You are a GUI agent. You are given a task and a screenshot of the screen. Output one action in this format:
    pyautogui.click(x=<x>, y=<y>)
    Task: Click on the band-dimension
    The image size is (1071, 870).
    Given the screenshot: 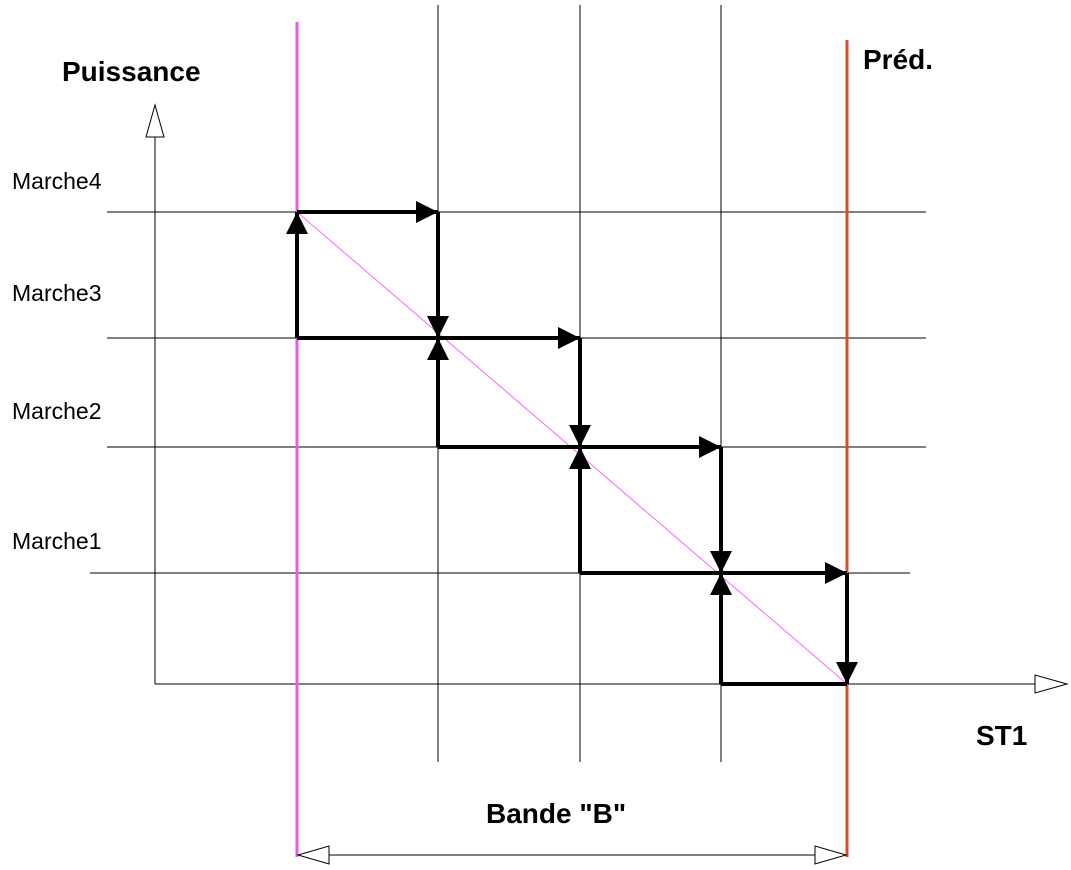 What is the action you would take?
    pyautogui.click(x=572, y=855)
    